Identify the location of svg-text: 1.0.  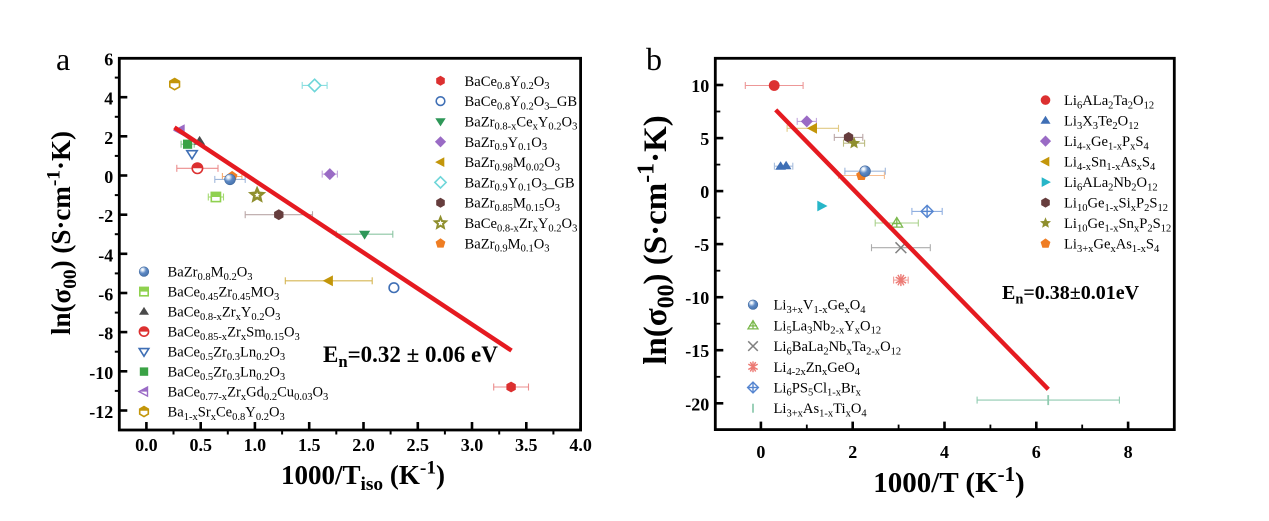
(255, 445).